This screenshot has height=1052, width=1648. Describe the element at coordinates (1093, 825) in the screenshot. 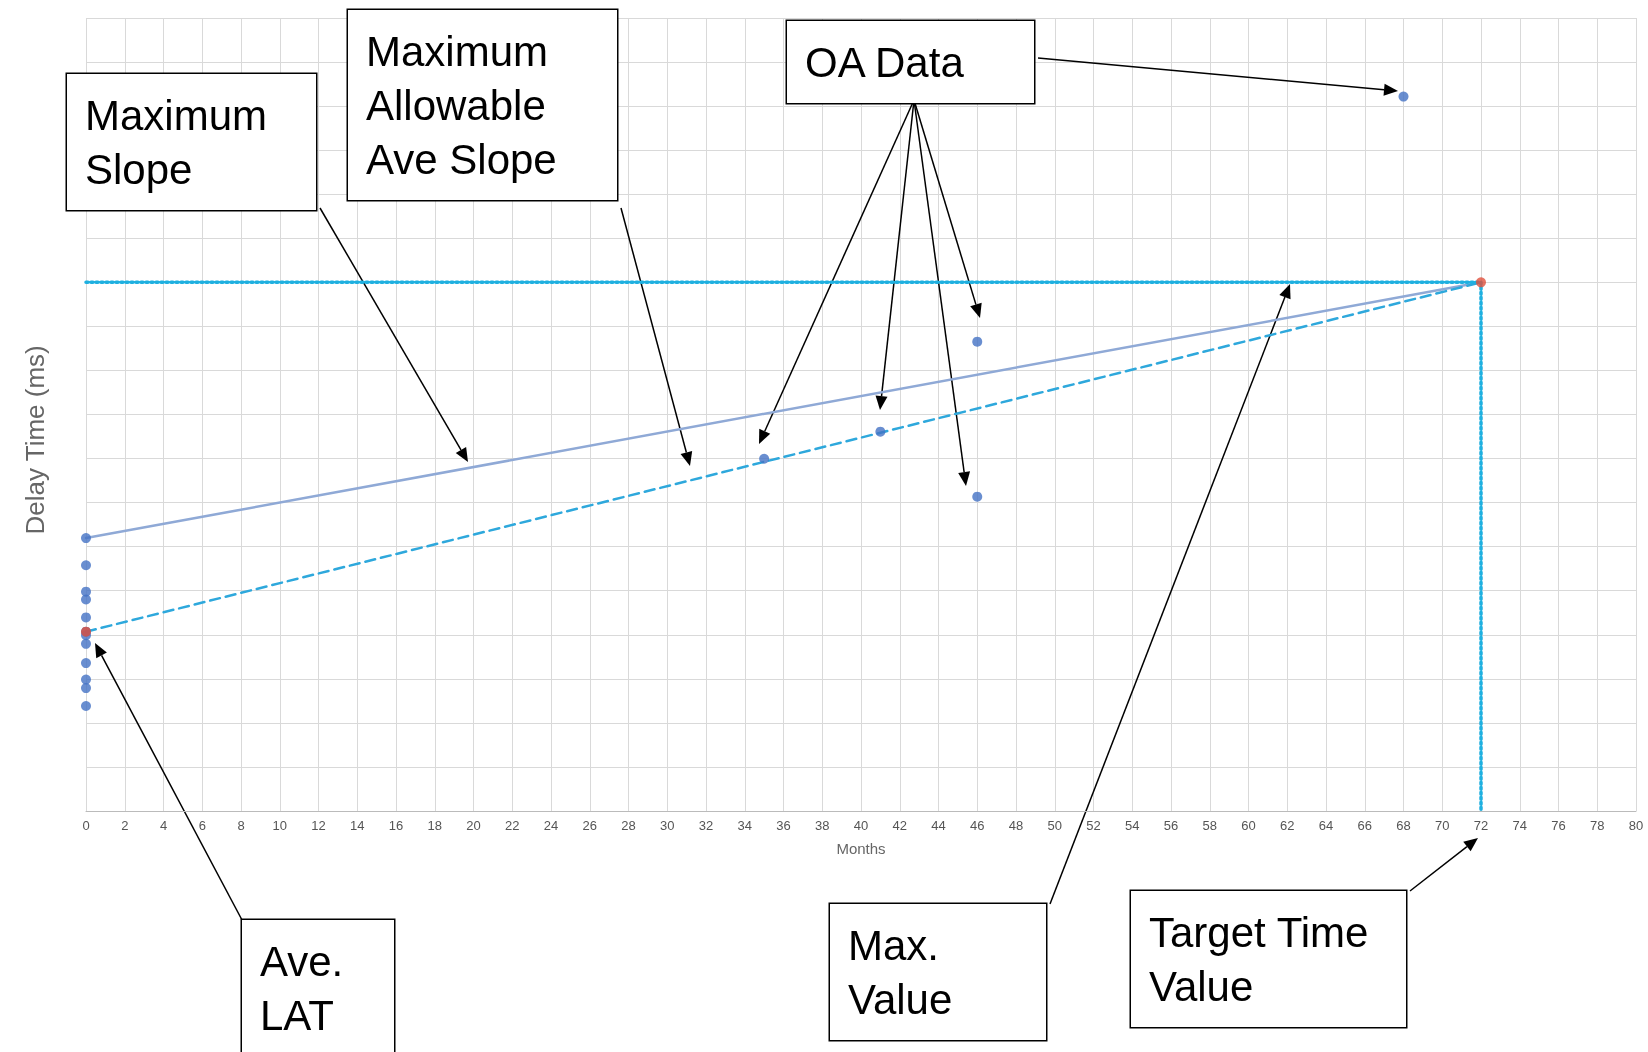

I see `x-tick-label: 52` at that location.